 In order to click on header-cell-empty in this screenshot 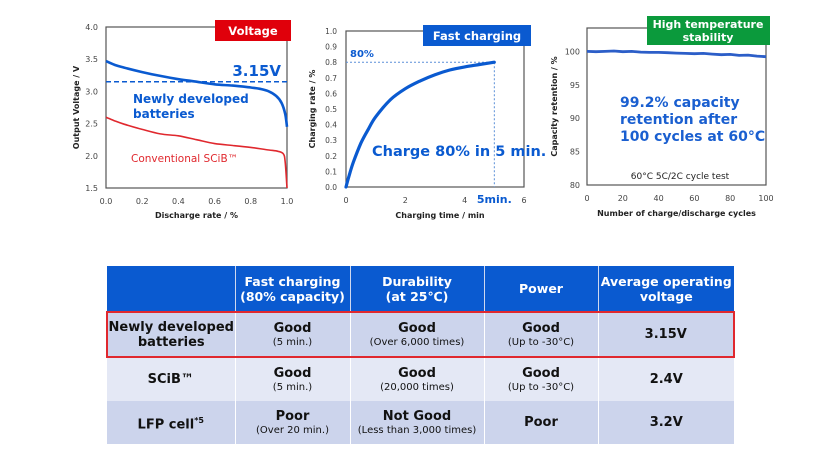, I will do `click(171, 289)`.